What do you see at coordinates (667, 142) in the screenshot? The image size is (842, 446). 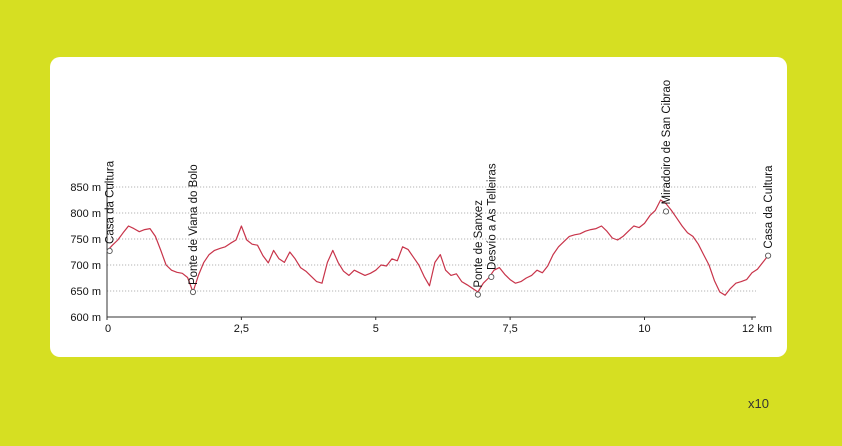 I see `waypoint-label: Miradoiro de San Cibrao` at bounding box center [667, 142].